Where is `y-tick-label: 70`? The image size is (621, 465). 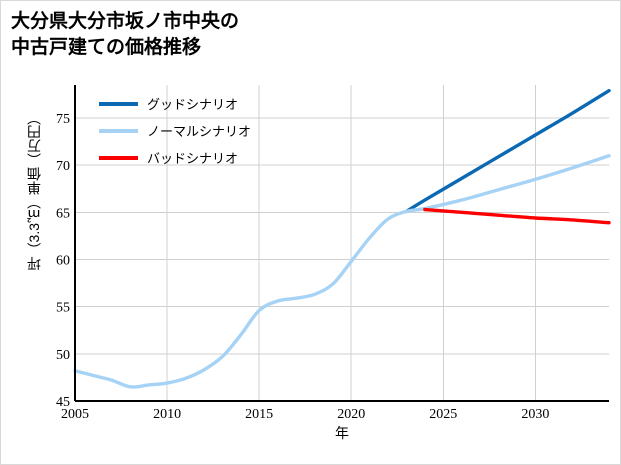 y-tick-label: 70 is located at coordinates (63, 166).